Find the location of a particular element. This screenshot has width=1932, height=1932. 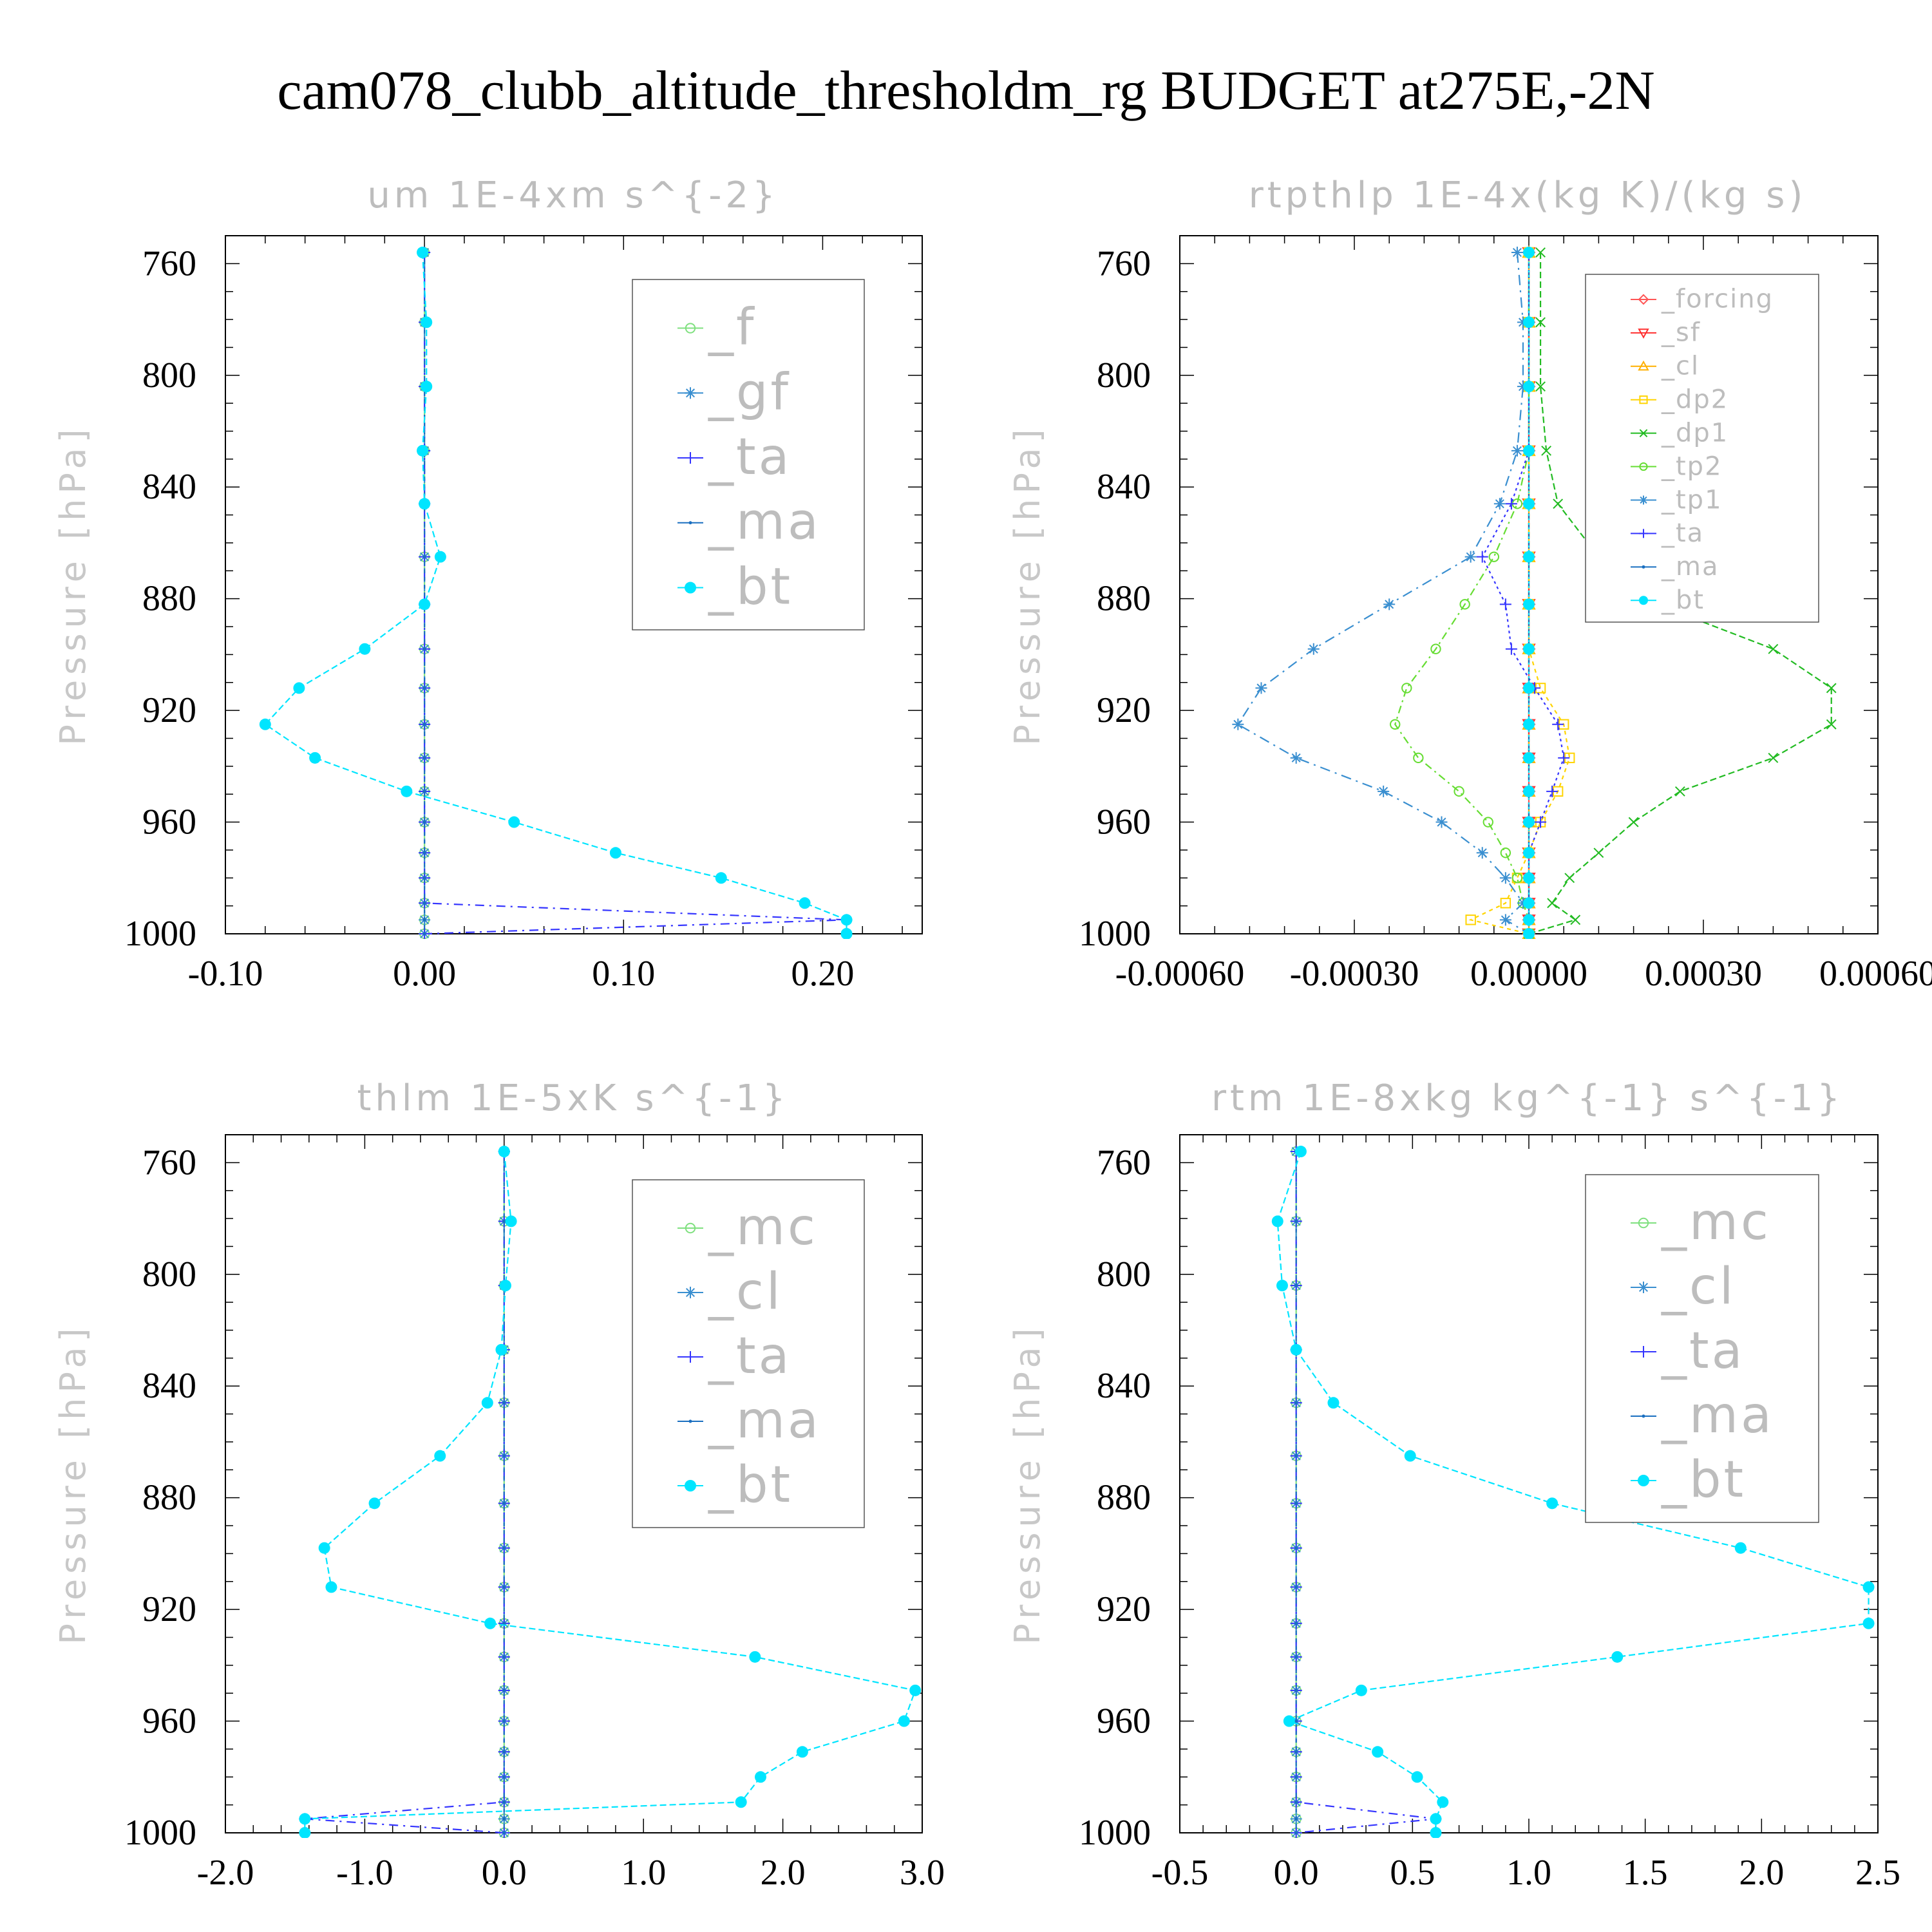

series-ma is located at coordinates (504, 1492).